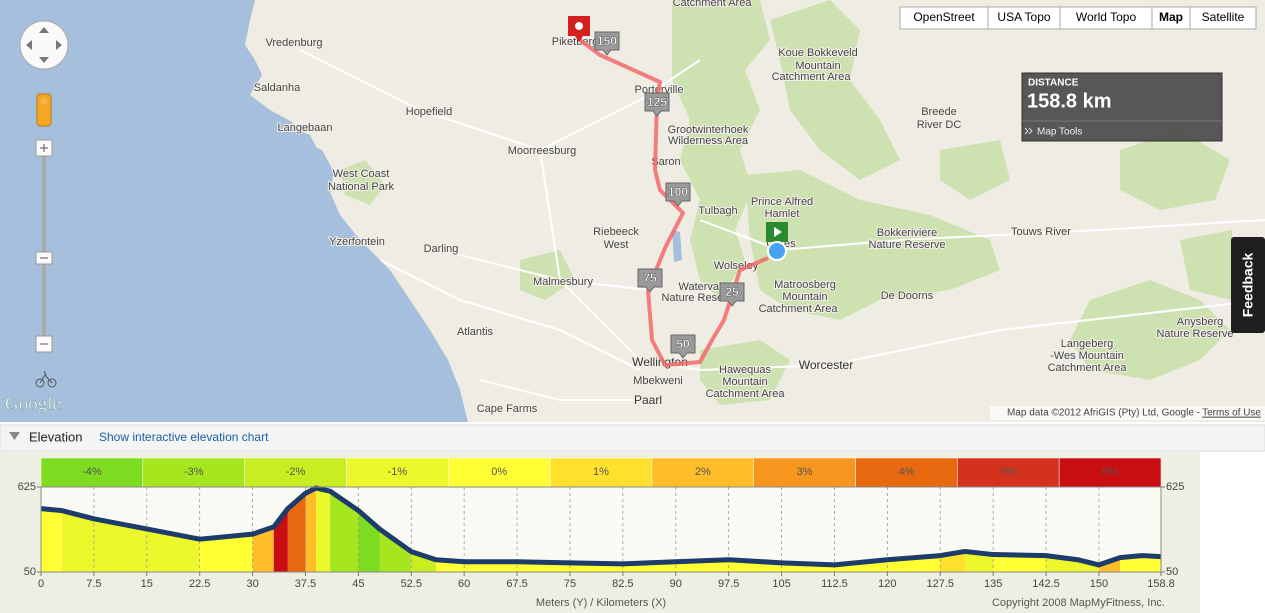 The image size is (1265, 613). Describe the element at coordinates (1171, 17) in the screenshot. I see `map-type-label: Map` at that location.